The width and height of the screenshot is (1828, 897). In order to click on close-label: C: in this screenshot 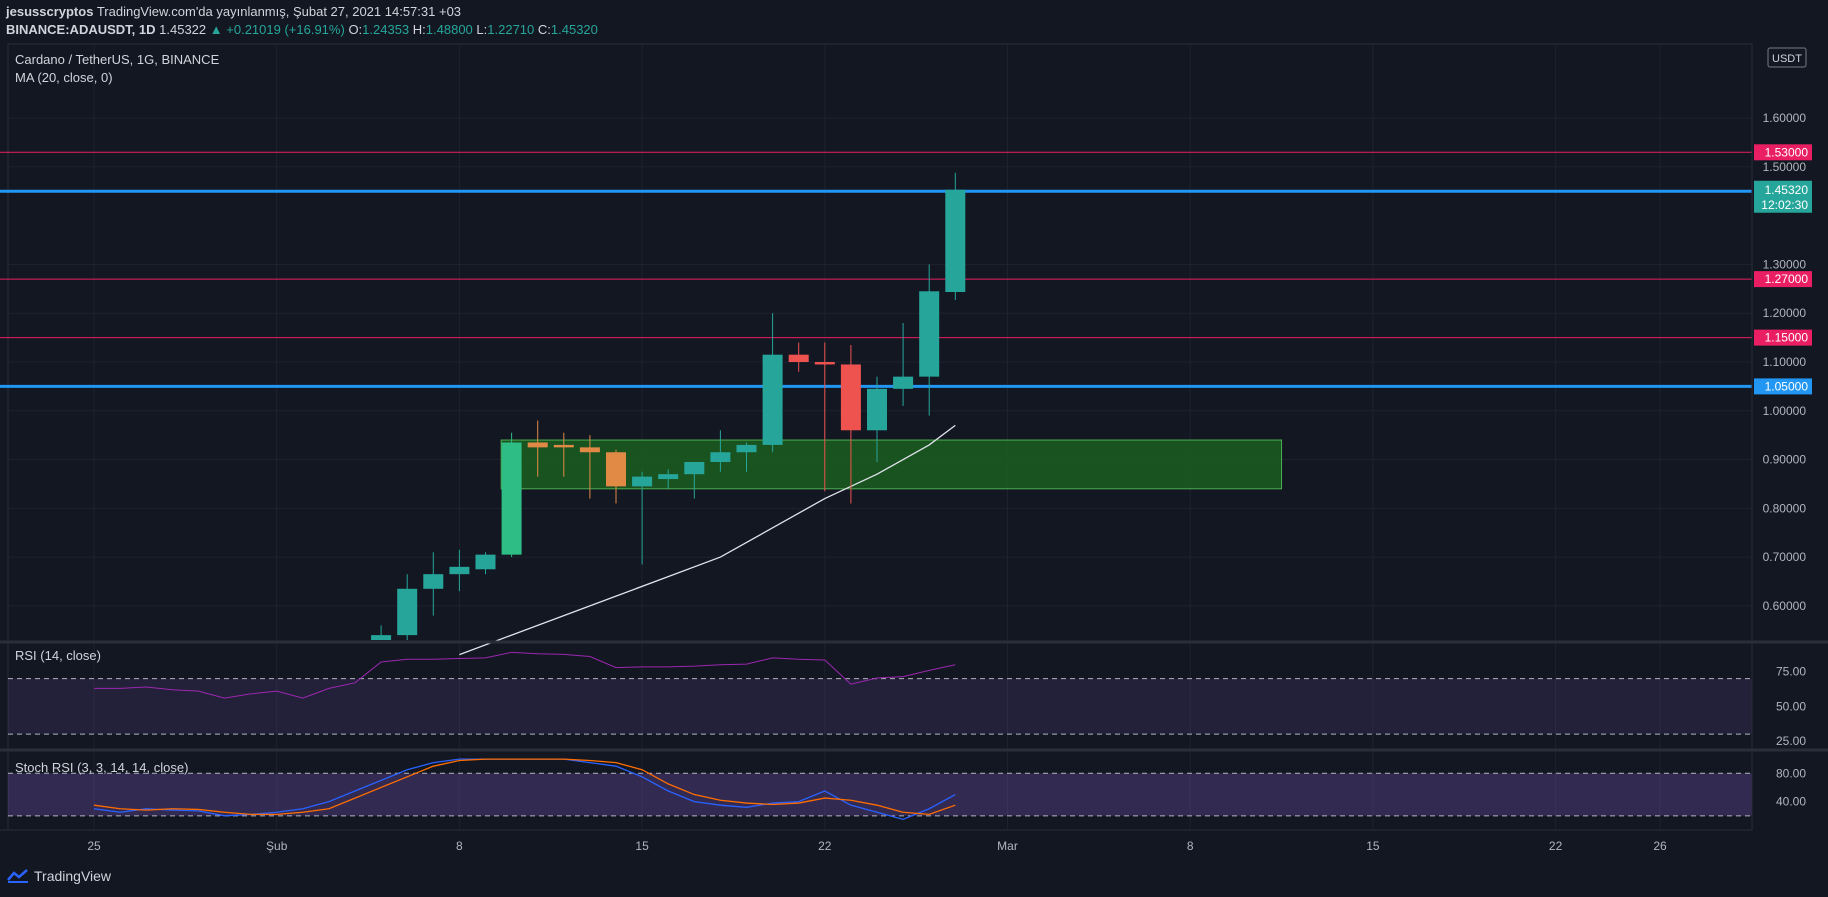, I will do `click(544, 29)`.